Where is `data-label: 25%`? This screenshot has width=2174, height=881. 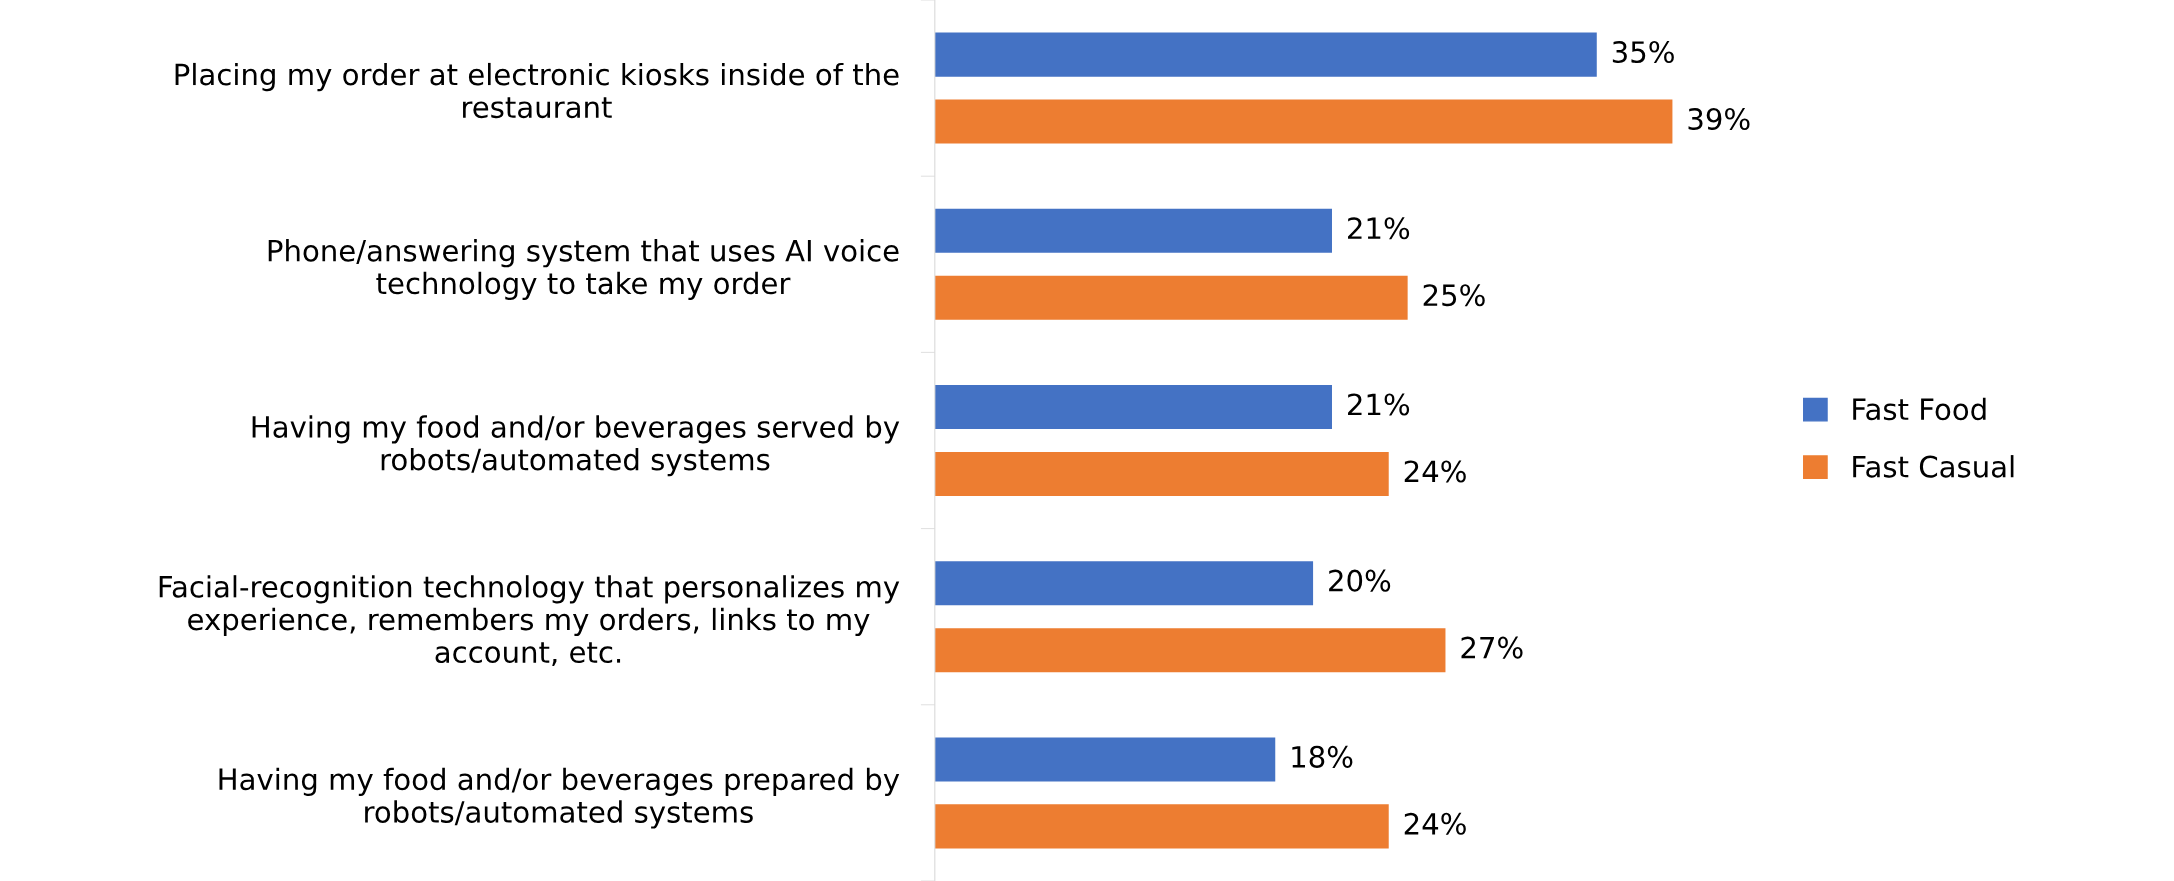 data-label: 25% is located at coordinates (1454, 295).